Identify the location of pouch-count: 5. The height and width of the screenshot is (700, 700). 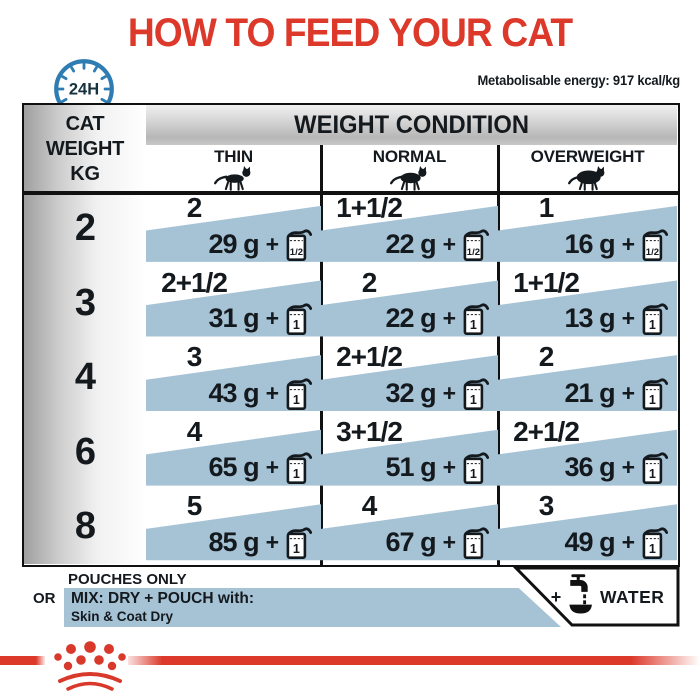
(194, 506).